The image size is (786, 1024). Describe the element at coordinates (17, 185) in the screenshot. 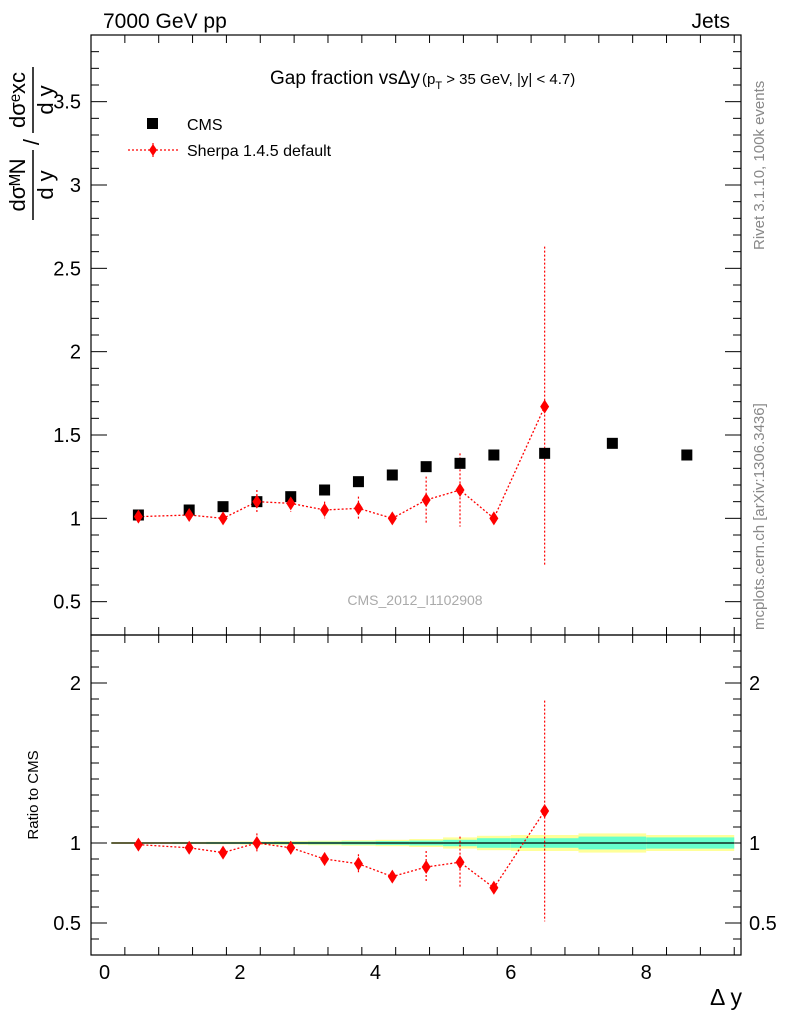

I see `ylabel-num: dσᴹN` at that location.